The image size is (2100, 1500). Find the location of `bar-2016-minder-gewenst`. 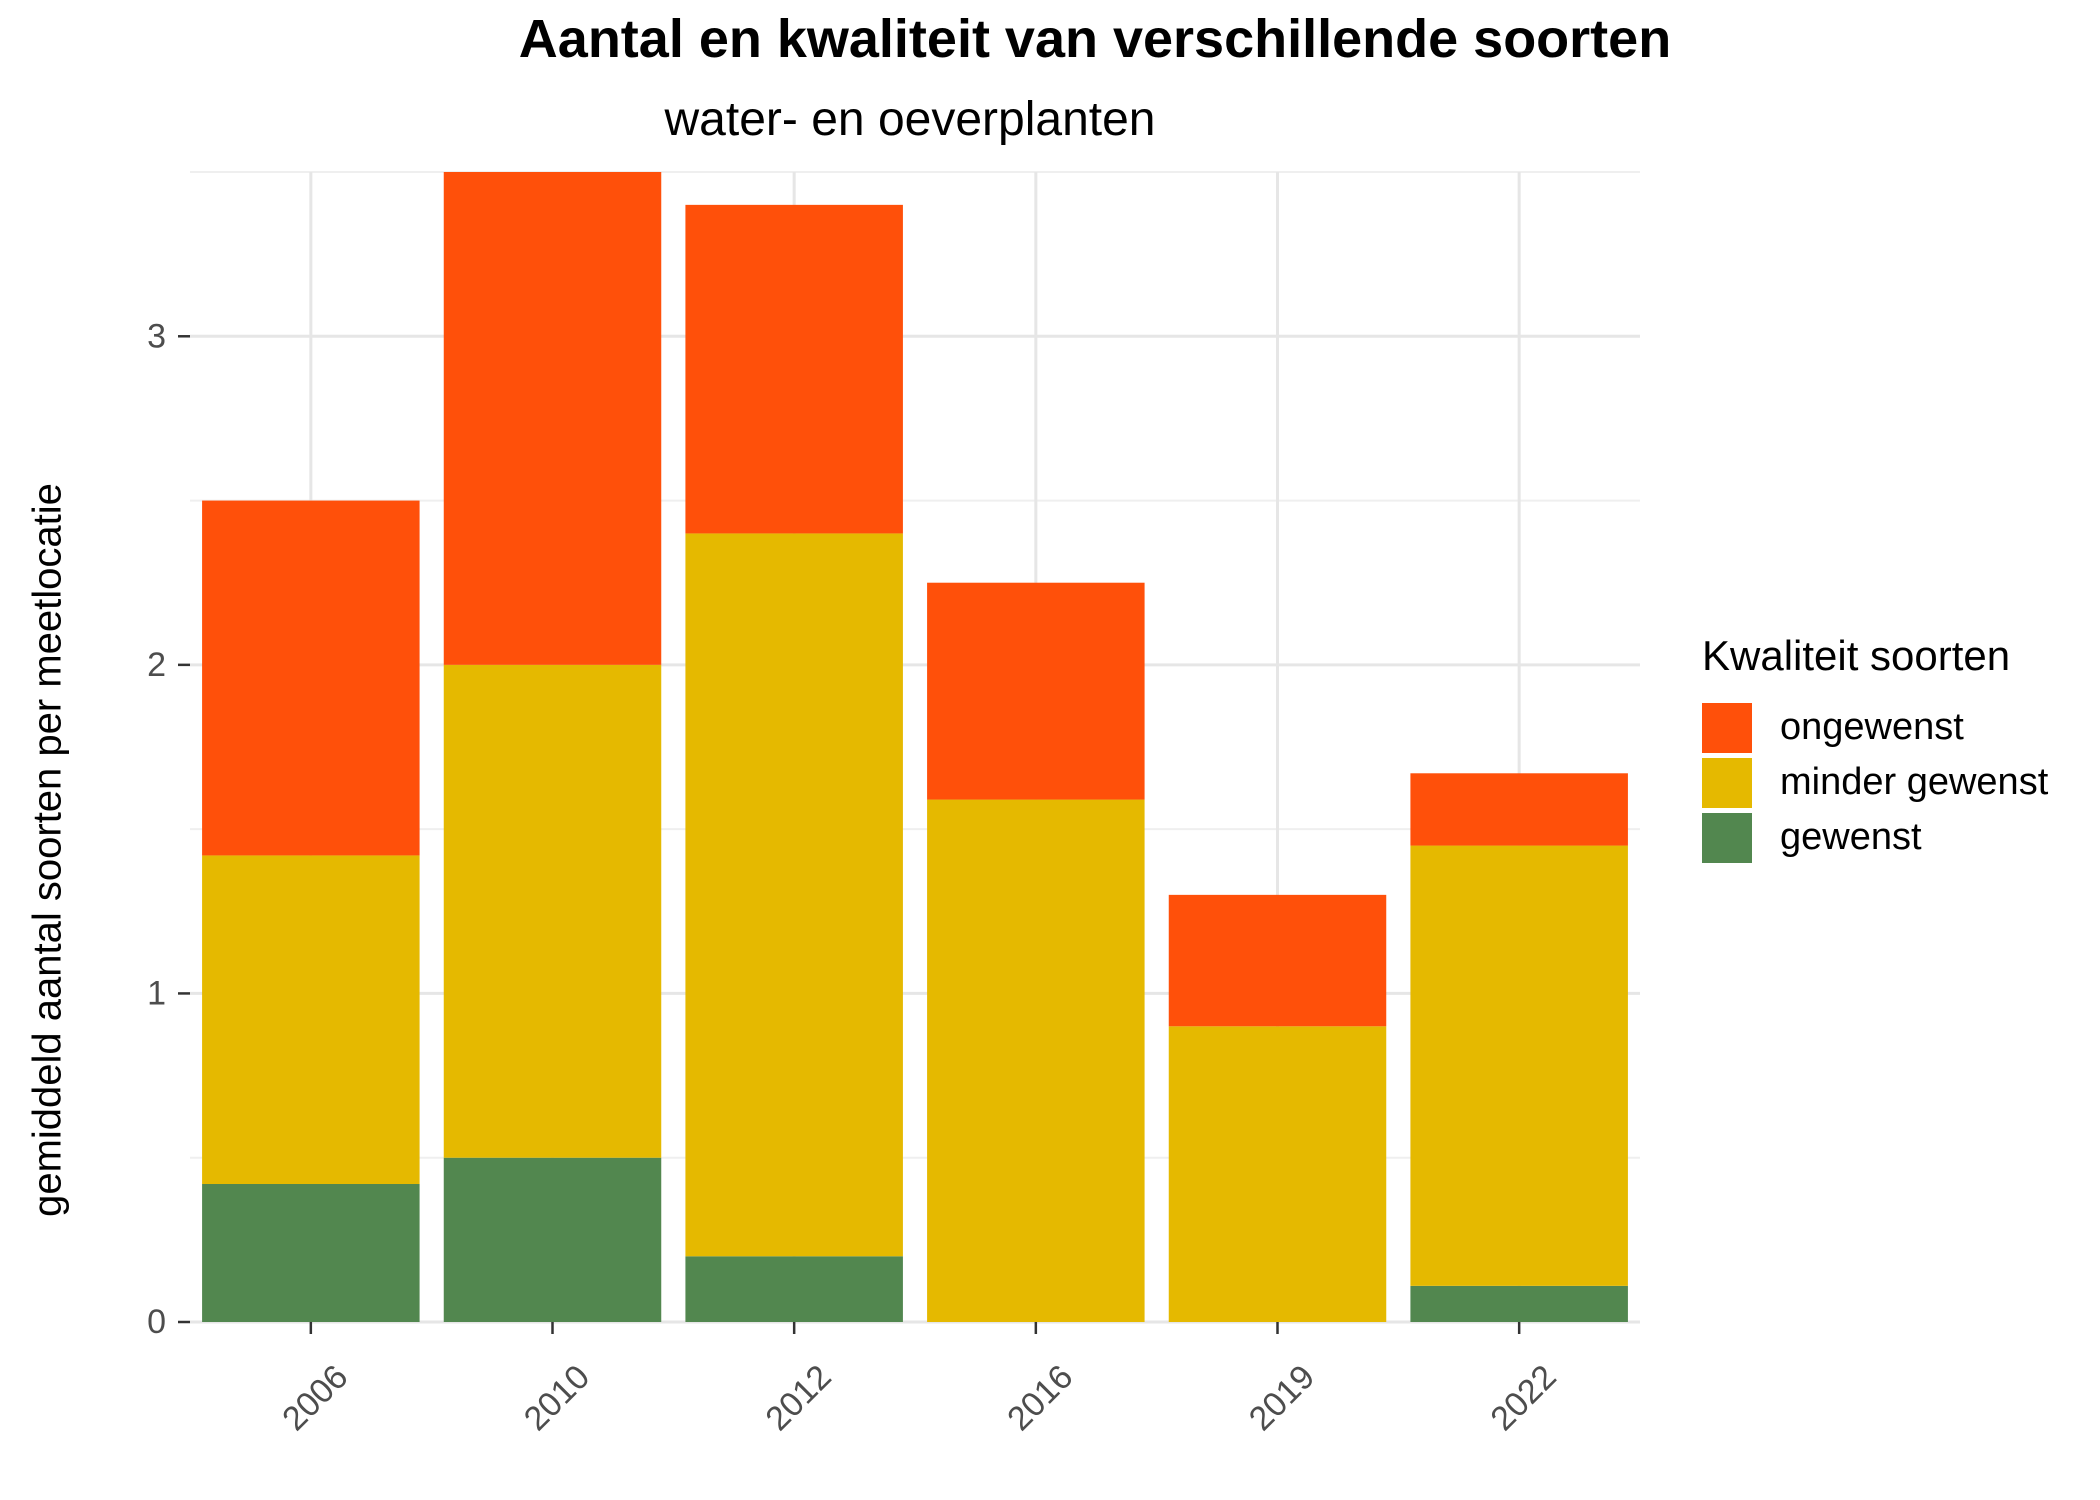

bar-2016-minder-gewenst is located at coordinates (1036, 1060).